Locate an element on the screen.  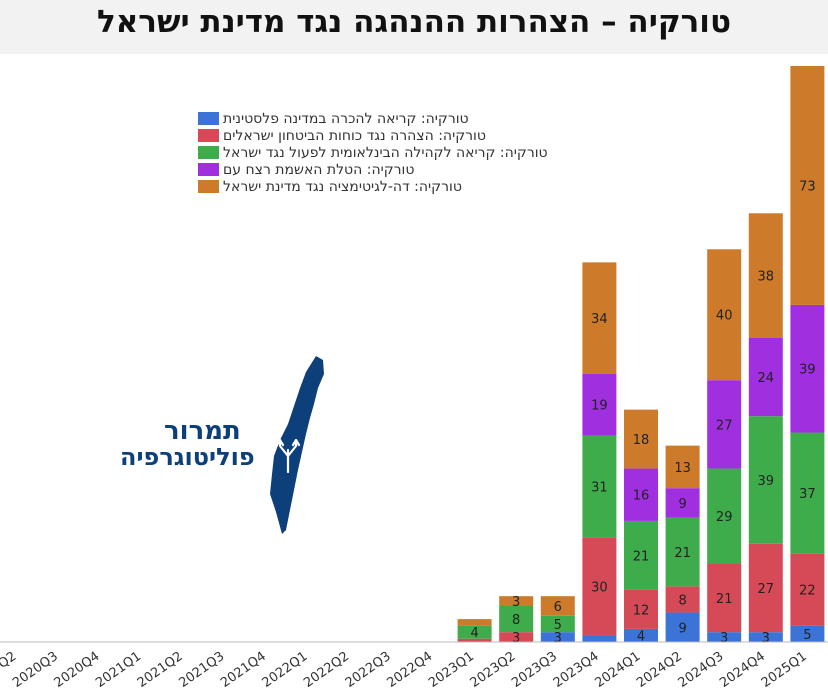
bar-data-label: 19 is located at coordinates (599, 406).